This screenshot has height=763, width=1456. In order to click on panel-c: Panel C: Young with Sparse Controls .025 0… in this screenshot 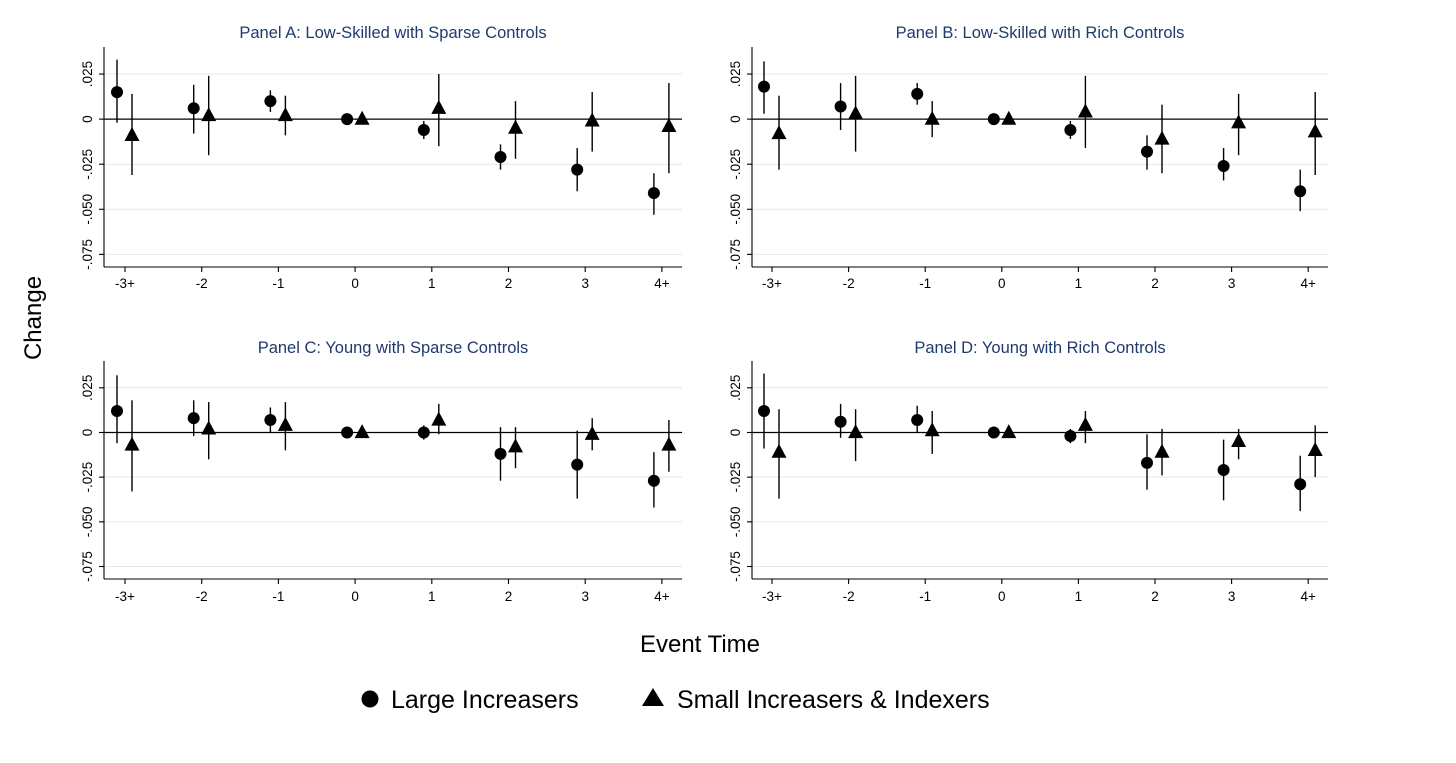, I will do `click(381, 471)`.